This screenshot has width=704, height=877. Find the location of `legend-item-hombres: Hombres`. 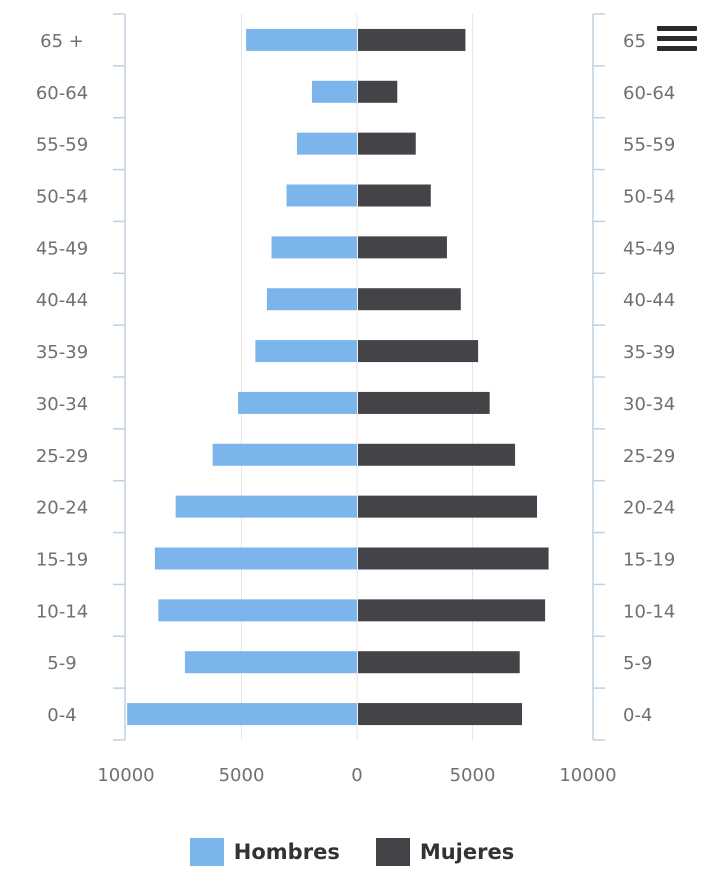

legend-item-hombres: Hombres is located at coordinates (264, 852).